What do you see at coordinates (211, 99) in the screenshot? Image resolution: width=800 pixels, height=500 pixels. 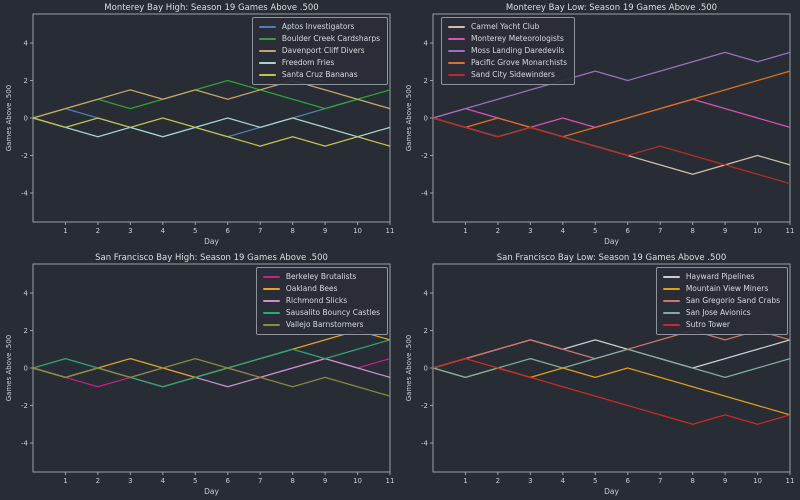 I see `series-line-davenport-cliff-divers` at bounding box center [211, 99].